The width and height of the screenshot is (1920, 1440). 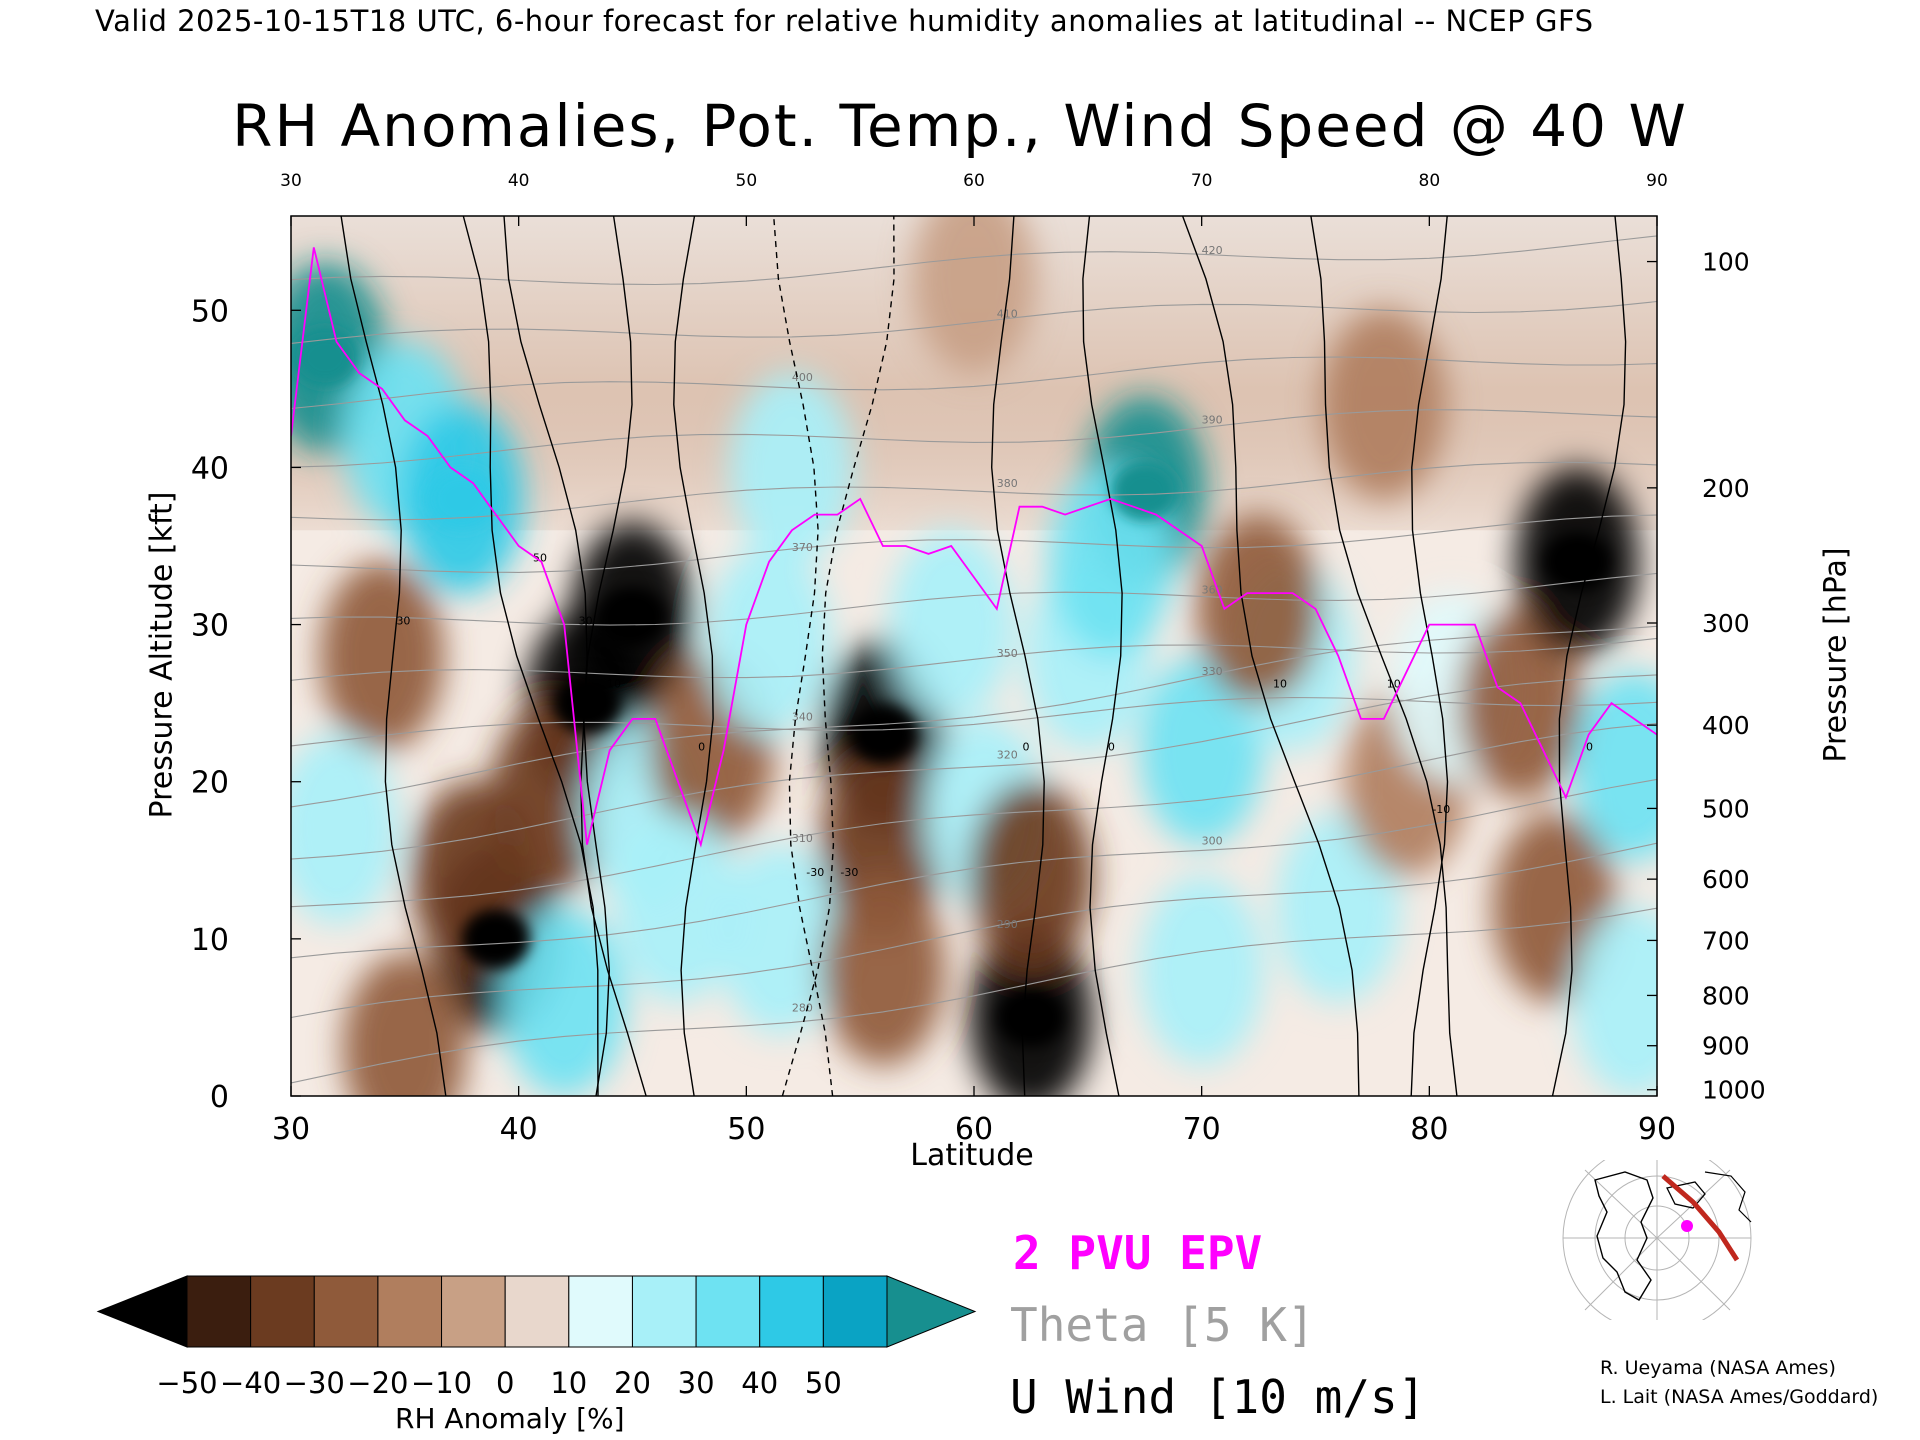 I want to click on x-tick-label-top: 60, so click(x=974, y=181).